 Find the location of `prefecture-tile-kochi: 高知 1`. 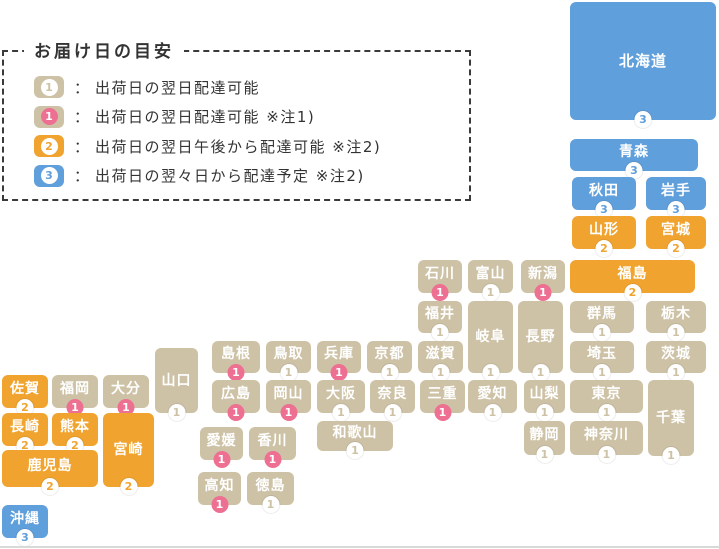

prefecture-tile-kochi: 高知 1 is located at coordinates (219, 492).